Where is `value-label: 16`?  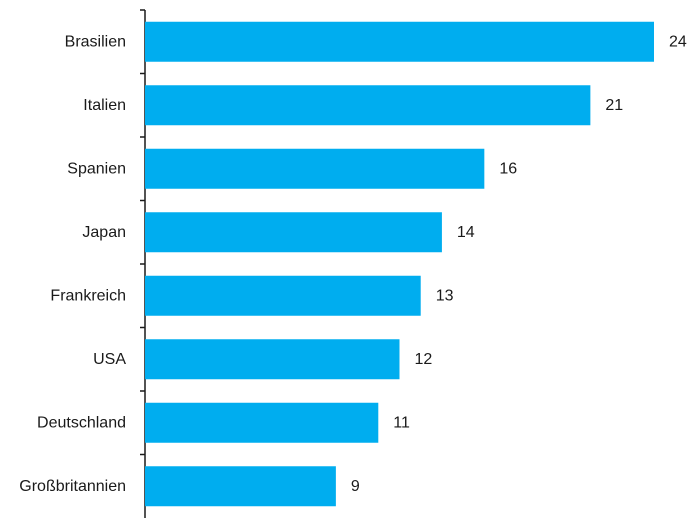 value-label: 16 is located at coordinates (508, 168).